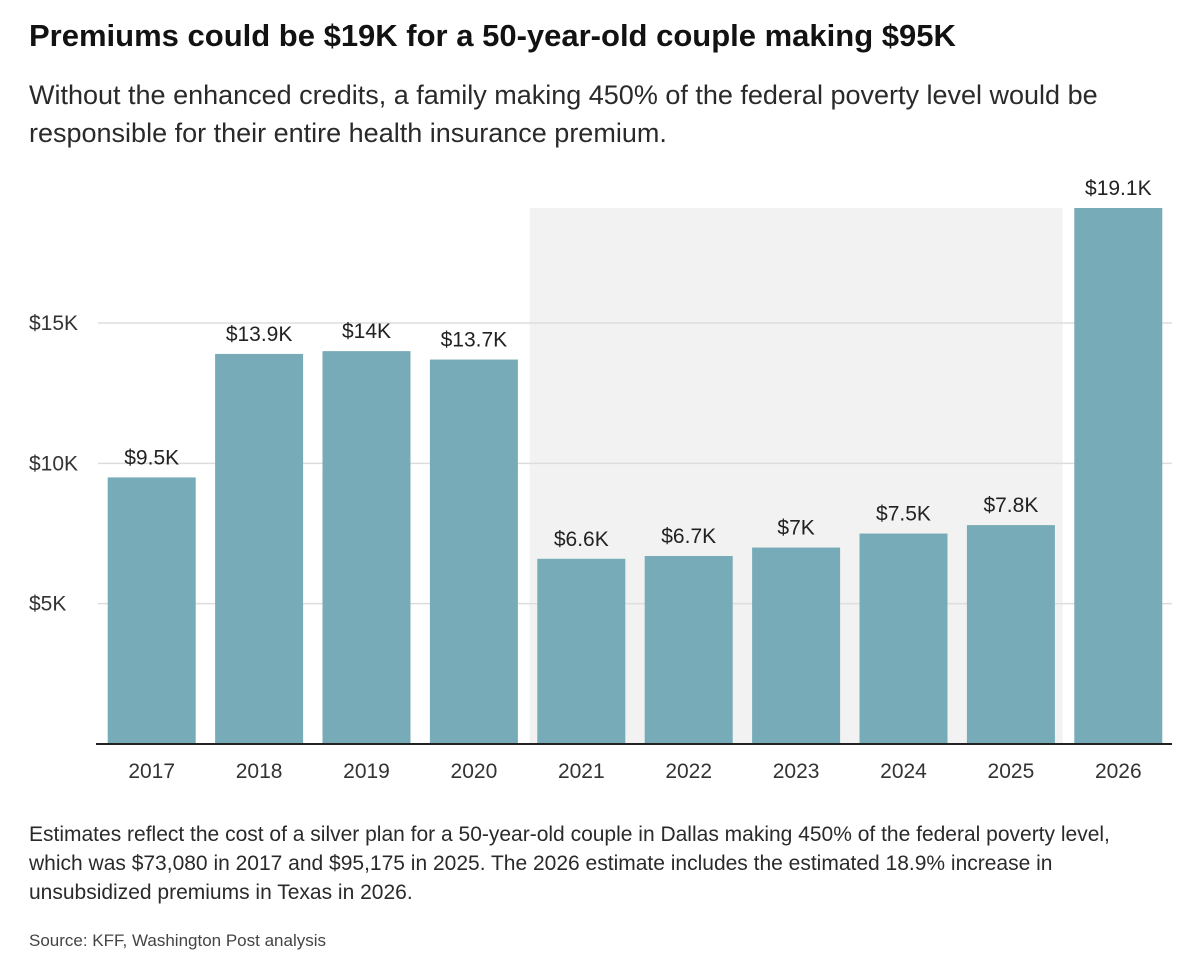 The height and width of the screenshot is (962, 1200). I want to click on data-label: $6.6K, so click(581, 539).